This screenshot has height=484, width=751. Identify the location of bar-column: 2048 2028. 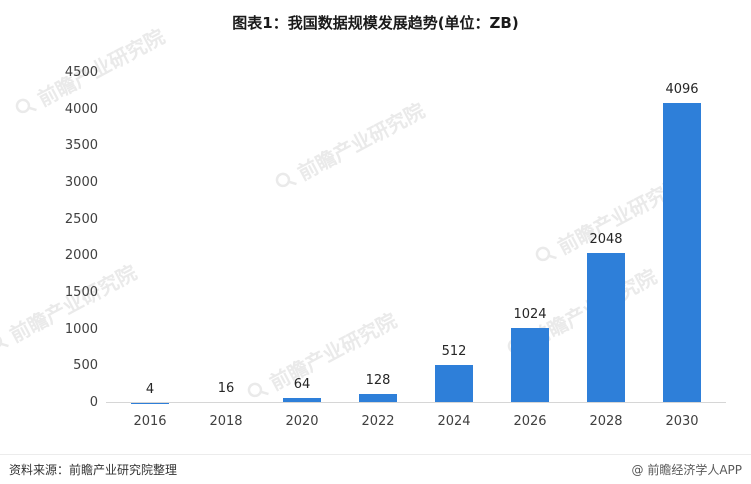
(606, 251).